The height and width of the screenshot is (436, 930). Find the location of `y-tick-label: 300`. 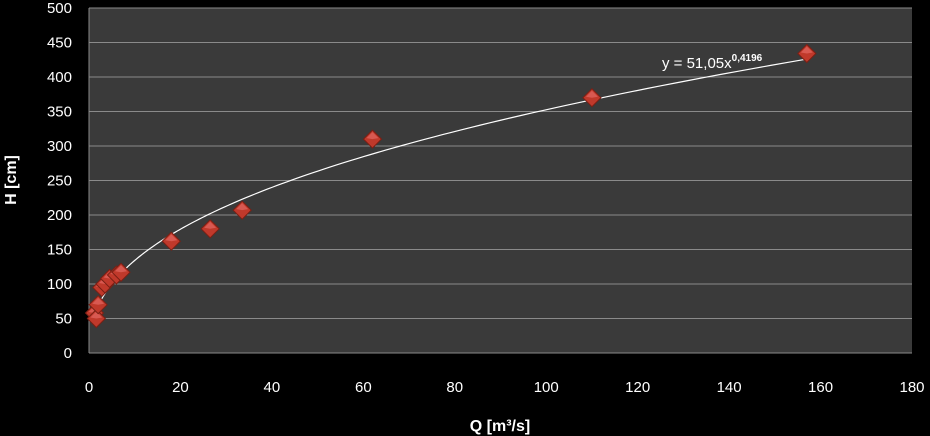

y-tick-label: 300 is located at coordinates (59, 146).